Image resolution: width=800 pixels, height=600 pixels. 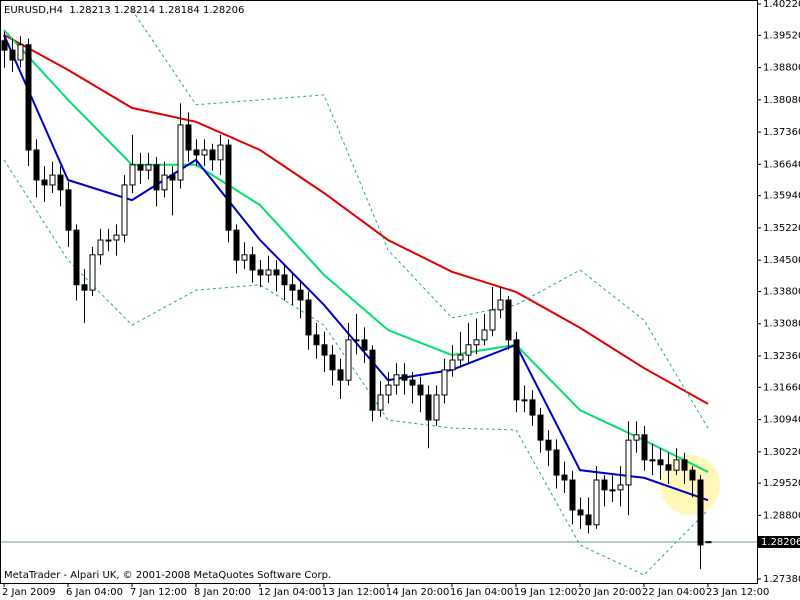 What do you see at coordinates (353, 592) in the screenshot?
I see `x-tick-label: 13 Jan 12:00` at bounding box center [353, 592].